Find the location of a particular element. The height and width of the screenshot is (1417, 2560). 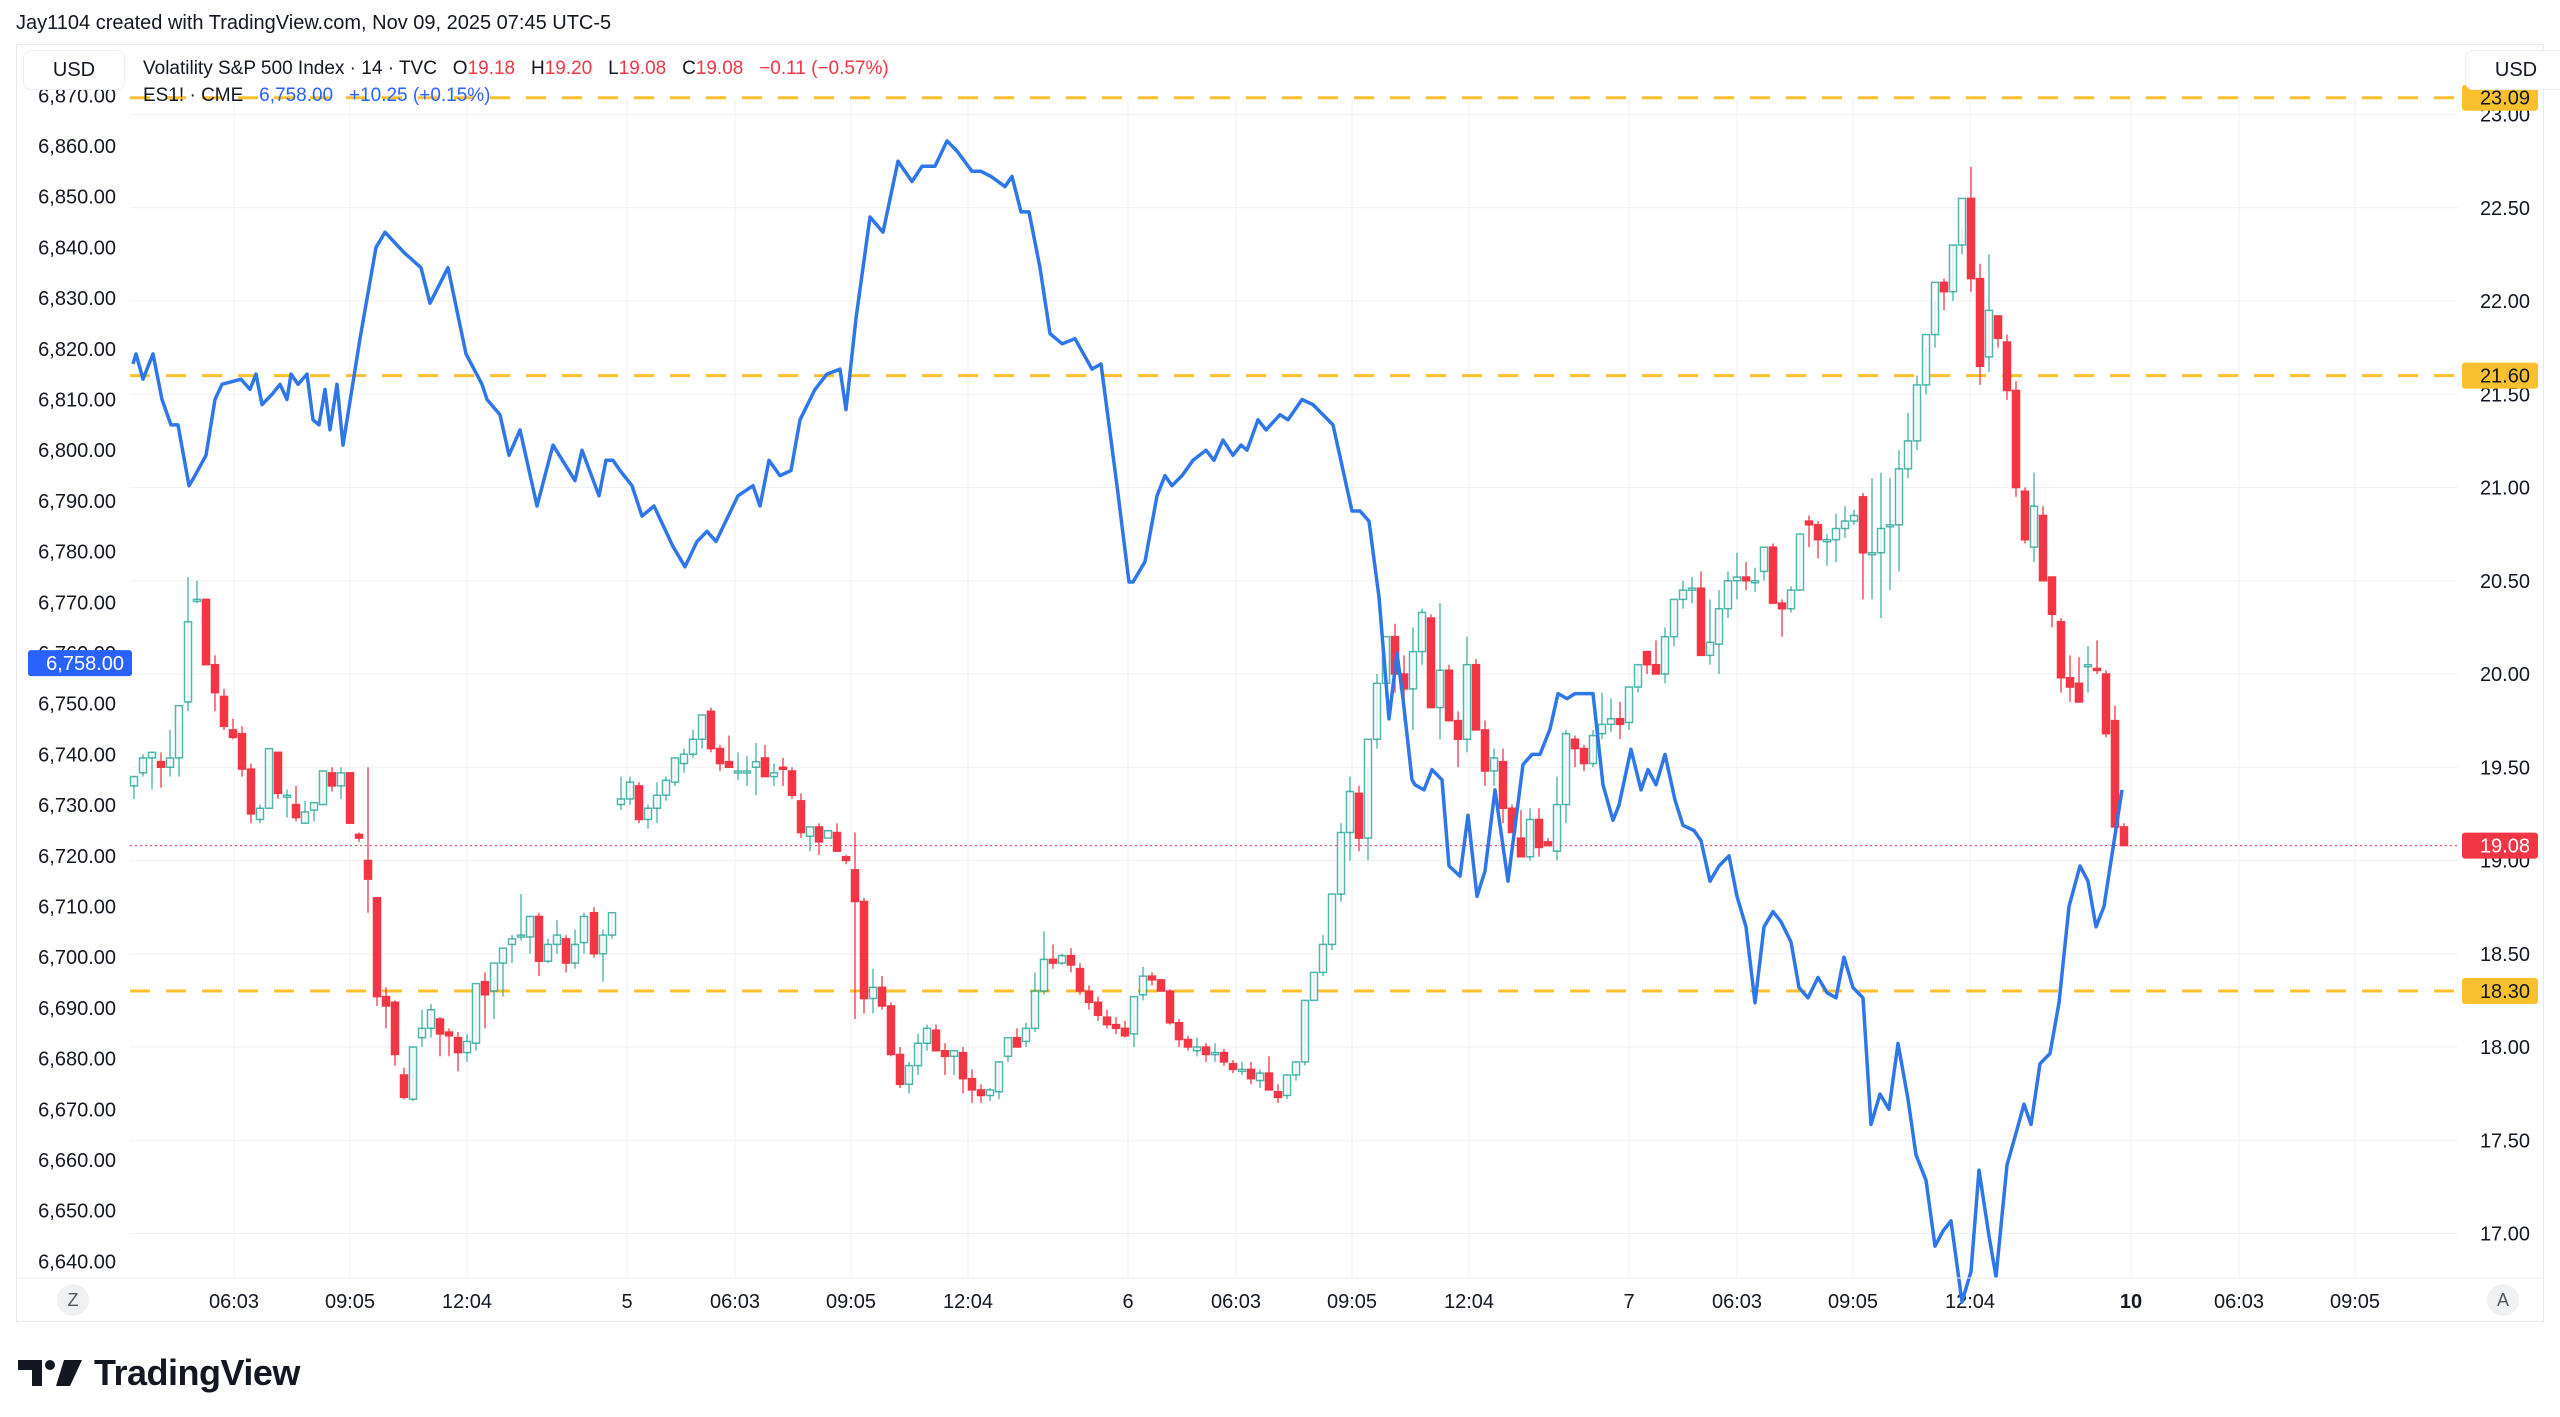

svg-text: 19.08 is located at coordinates (2505, 847).